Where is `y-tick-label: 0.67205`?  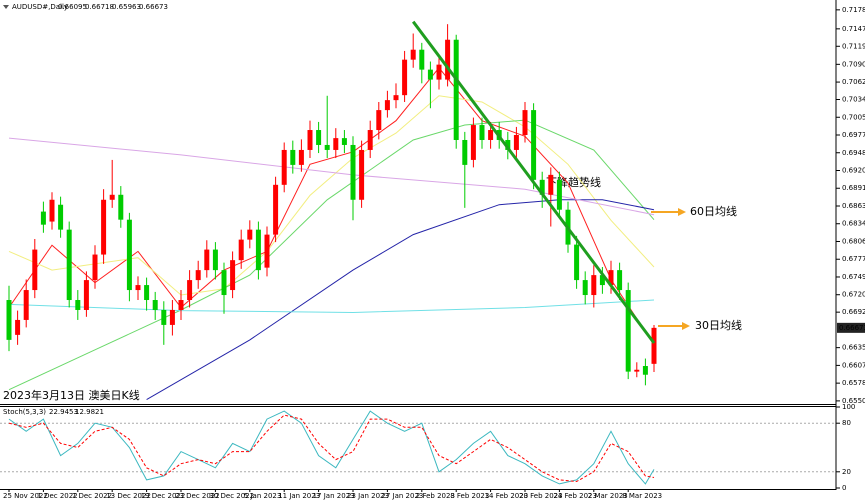
y-tick-label: 0.67205 is located at coordinates (853, 295).